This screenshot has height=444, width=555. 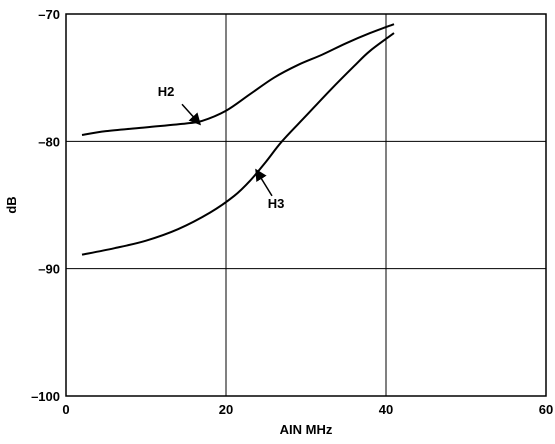 What do you see at coordinates (49, 269) in the screenshot?
I see `y-tick-label: –90` at bounding box center [49, 269].